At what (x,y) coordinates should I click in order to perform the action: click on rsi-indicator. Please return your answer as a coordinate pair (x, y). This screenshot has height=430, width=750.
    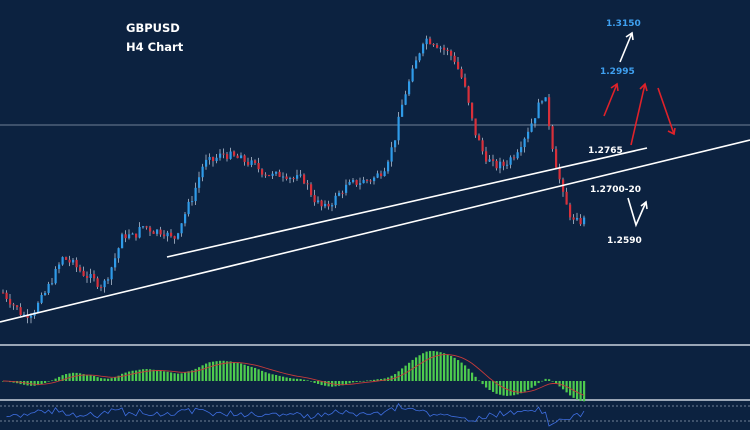
    Looking at the image, I should click on (295, 414).